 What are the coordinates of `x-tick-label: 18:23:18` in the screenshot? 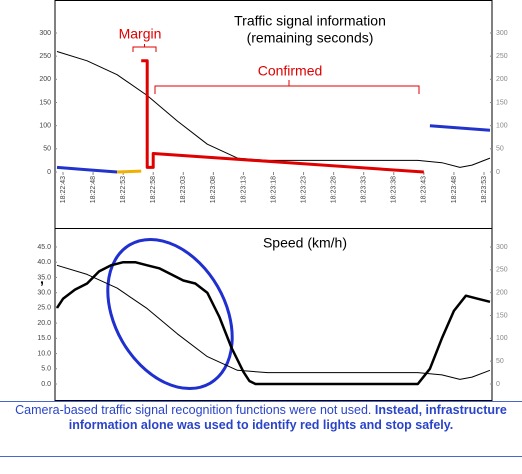 It's located at (273, 189).